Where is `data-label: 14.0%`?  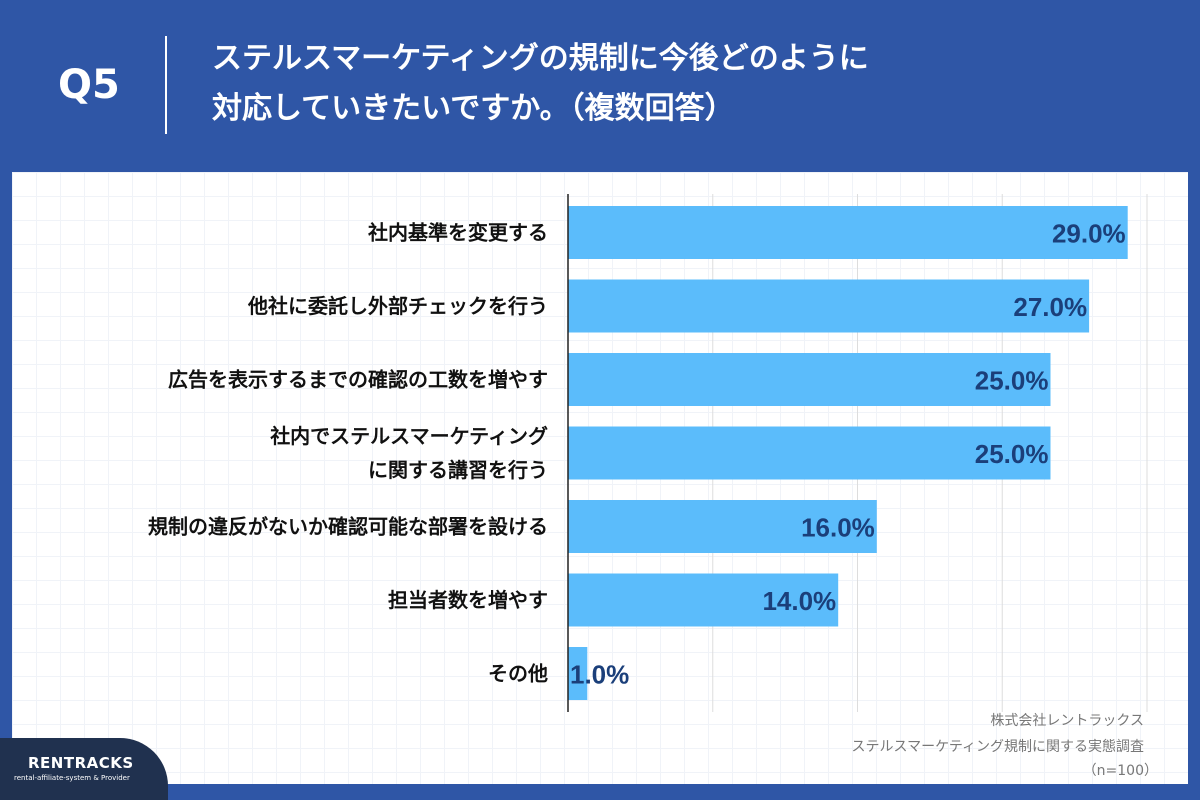
data-label: 14.0% is located at coordinates (799, 601).